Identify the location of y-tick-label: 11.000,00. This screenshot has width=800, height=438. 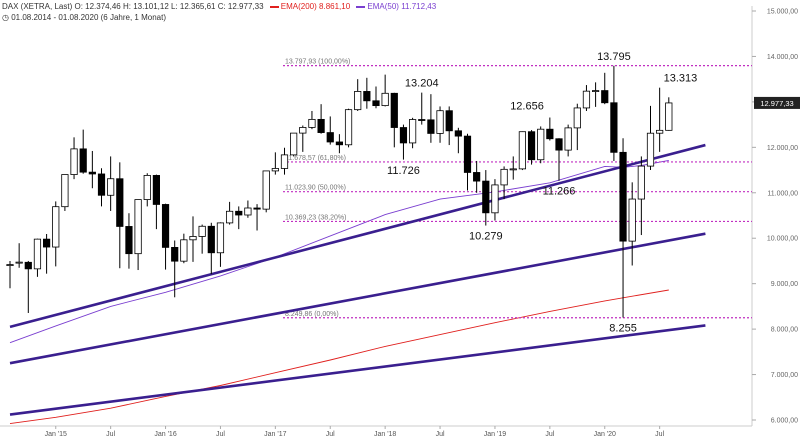
(782, 193).